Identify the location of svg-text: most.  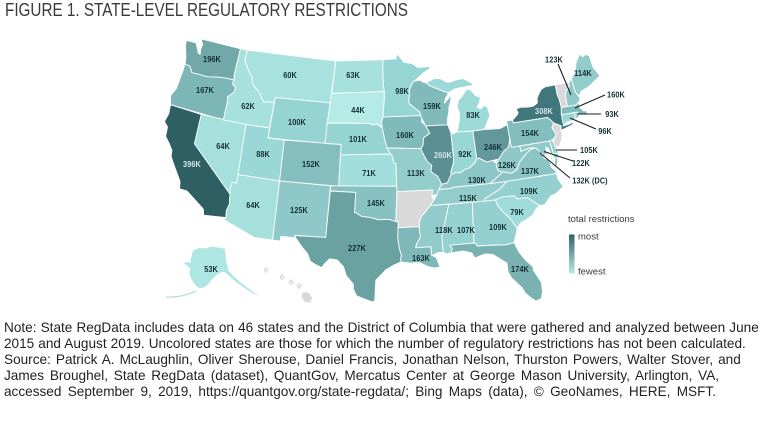
(588, 237).